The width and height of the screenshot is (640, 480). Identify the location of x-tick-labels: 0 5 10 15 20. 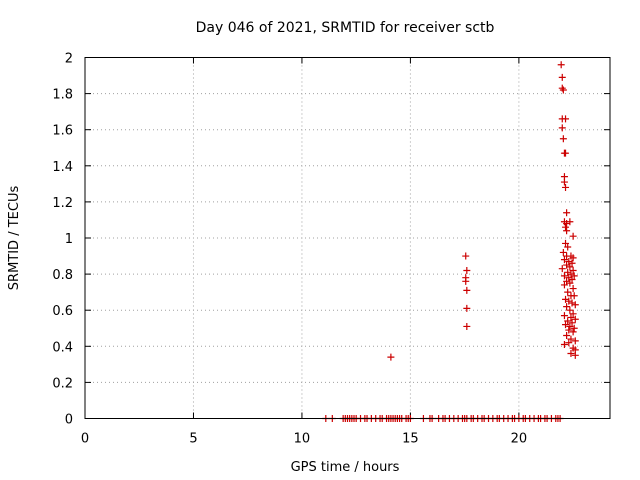
(304, 439).